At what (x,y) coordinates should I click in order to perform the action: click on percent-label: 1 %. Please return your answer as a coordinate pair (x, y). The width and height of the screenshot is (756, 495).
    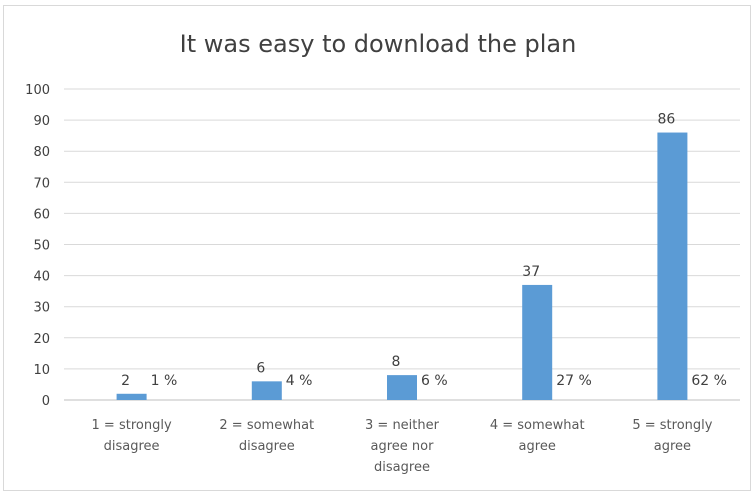
    Looking at the image, I should click on (164, 381).